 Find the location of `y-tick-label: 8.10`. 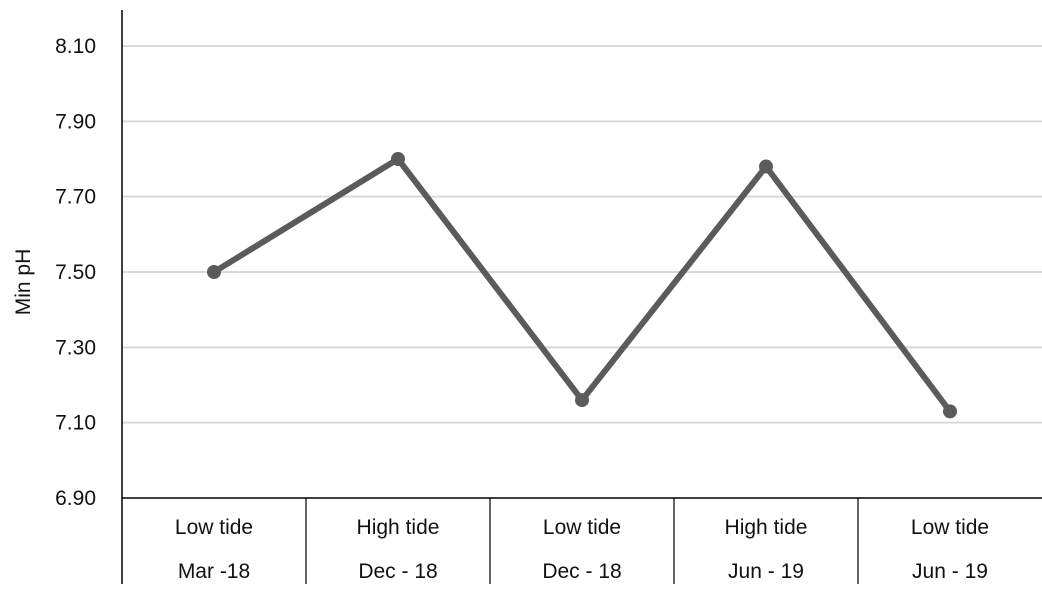

y-tick-label: 8.10 is located at coordinates (75, 46).